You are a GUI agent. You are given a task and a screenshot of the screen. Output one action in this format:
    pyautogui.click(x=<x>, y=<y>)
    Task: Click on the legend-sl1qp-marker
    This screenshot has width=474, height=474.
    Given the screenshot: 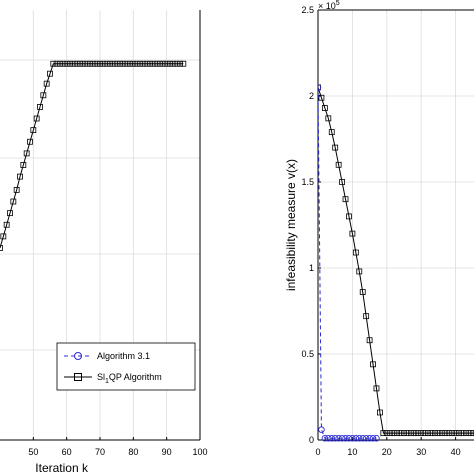 What is the action you would take?
    pyautogui.click(x=78, y=377)
    